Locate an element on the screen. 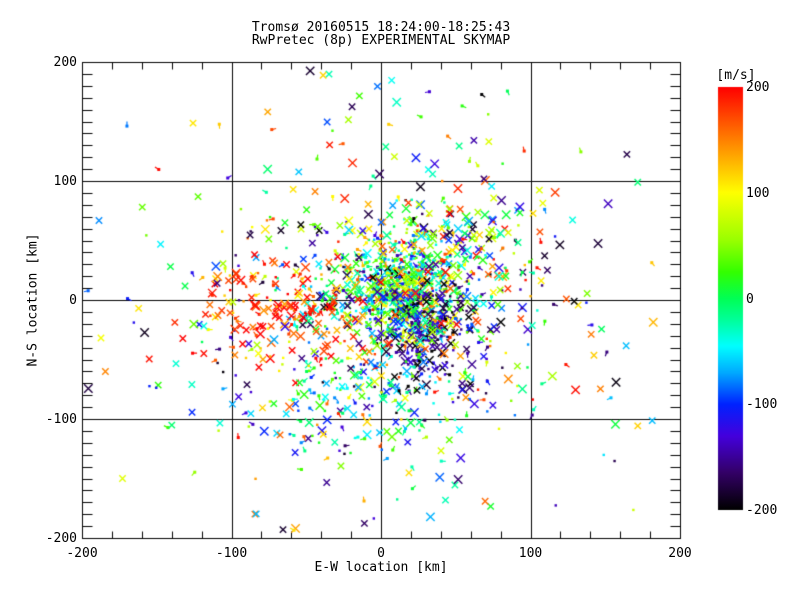 Image resolution: width=800 pixels, height=600 pixels. colorbar-tick-label-100: 100 is located at coordinates (758, 193).